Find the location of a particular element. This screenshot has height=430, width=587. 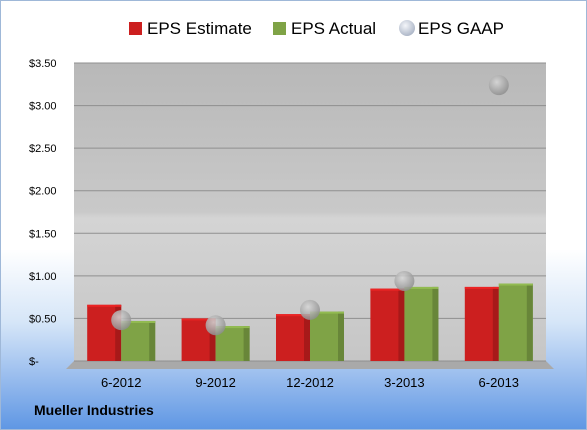

bars is located at coordinates (310, 322).